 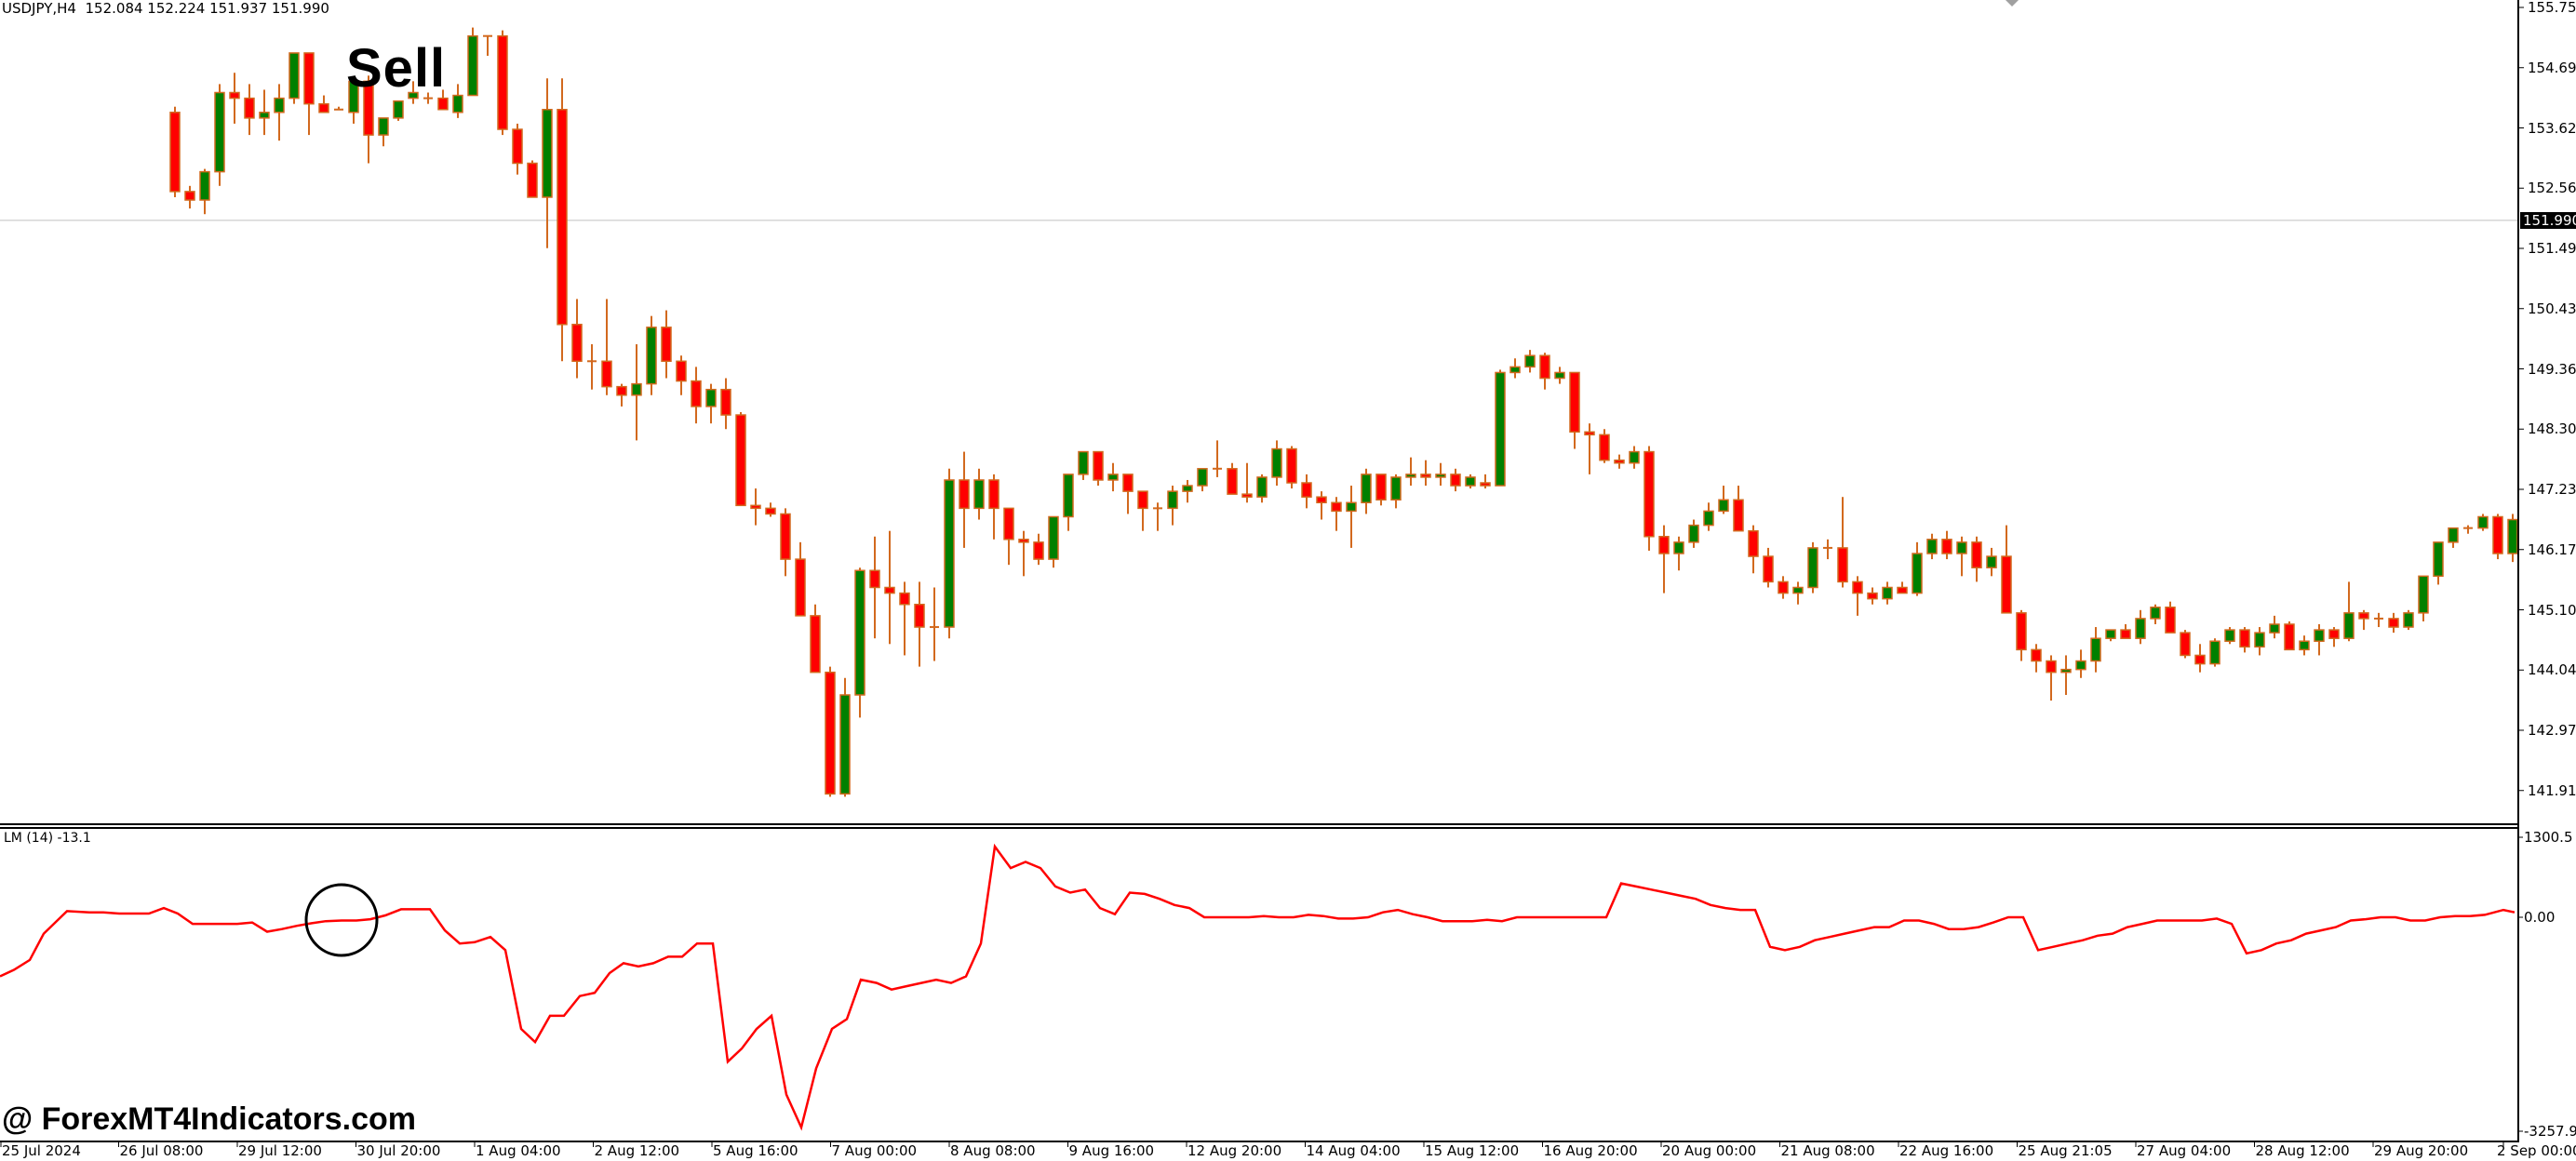 What do you see at coordinates (2552, 670) in the screenshot?
I see `price-tick-label: 144.040` at bounding box center [2552, 670].